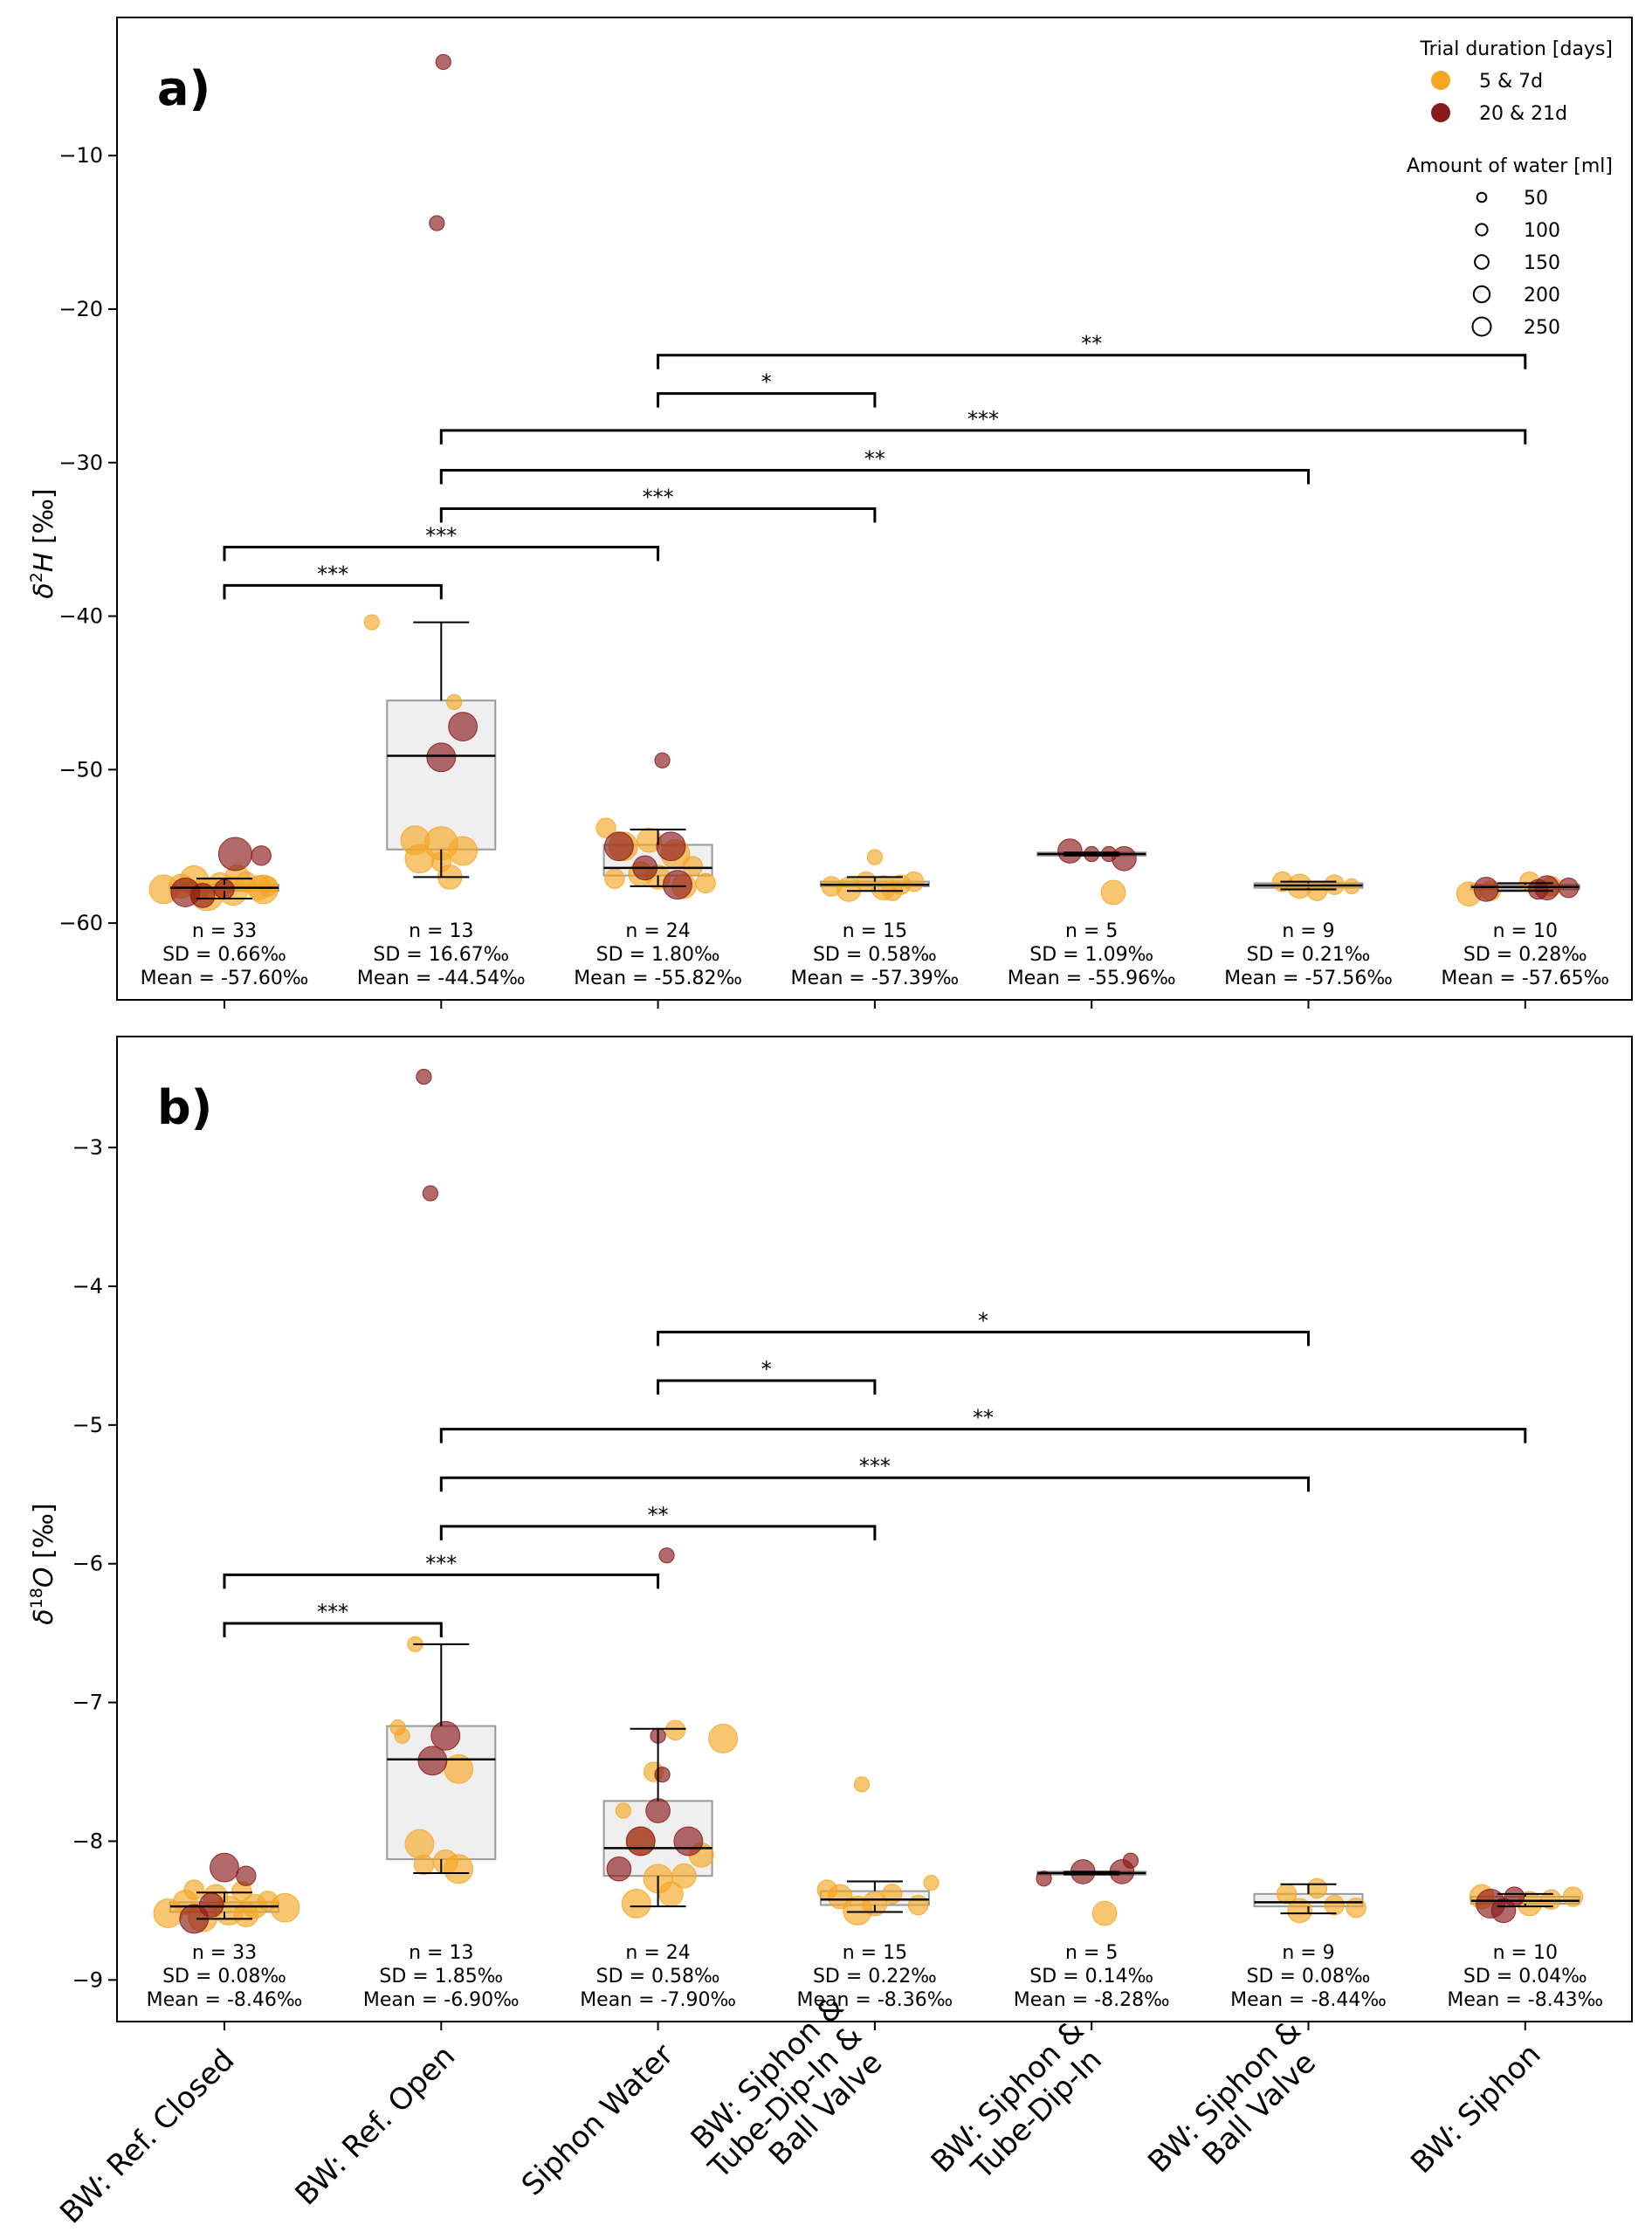 Image resolution: width=1652 pixels, height=2239 pixels. Describe the element at coordinates (225, 2000) in the screenshot. I see `stats-label: Mean = -8.46‰` at that location.